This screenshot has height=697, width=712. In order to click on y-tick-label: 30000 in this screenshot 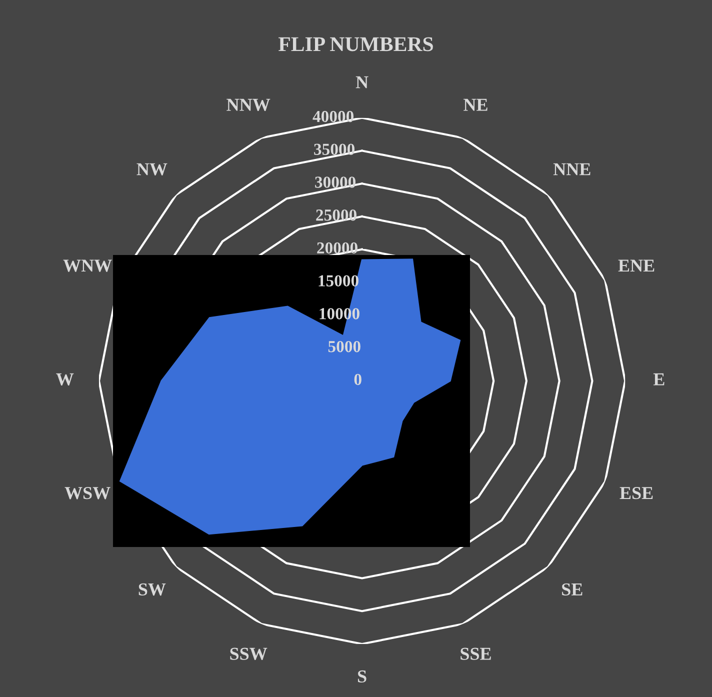, I will do `click(335, 182)`.